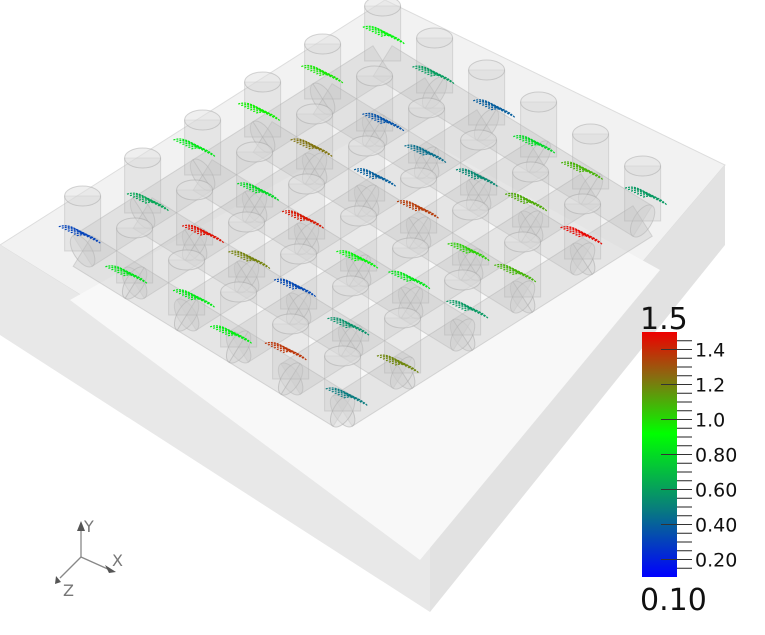 The height and width of the screenshot is (635, 765). I want to click on tick-label: 1.2, so click(710, 386).